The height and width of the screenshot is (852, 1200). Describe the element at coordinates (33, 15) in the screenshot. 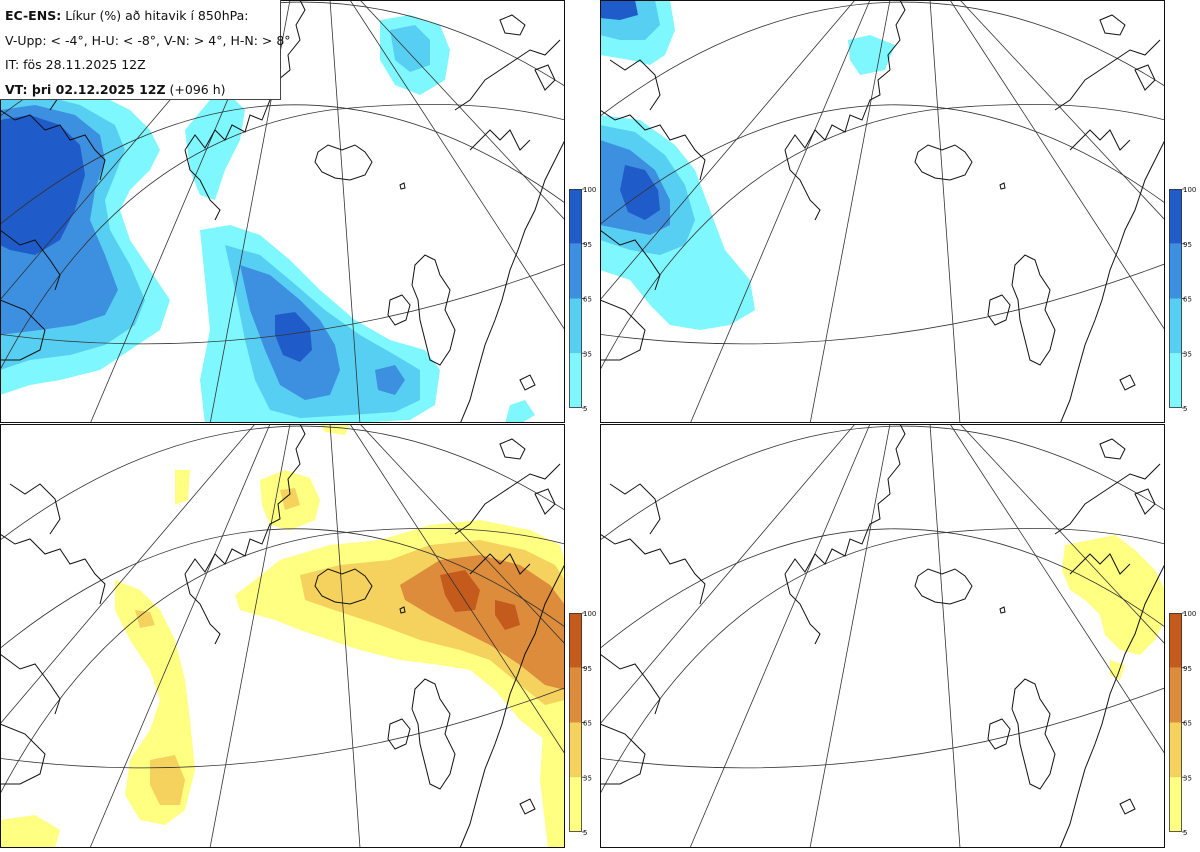

I see `model-label: EC-ENS:` at that location.